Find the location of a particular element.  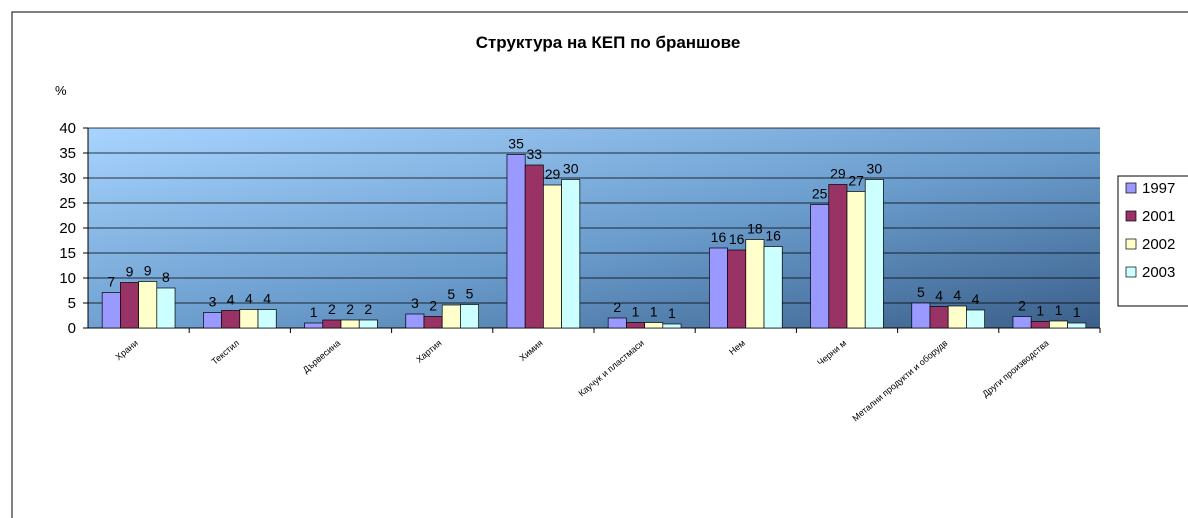

legend-label: 2003 is located at coordinates (1158, 272).